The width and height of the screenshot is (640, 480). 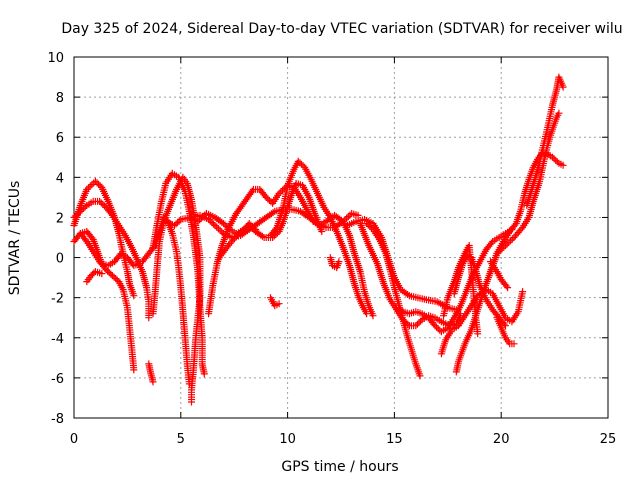 What do you see at coordinates (57, 299) in the screenshot?
I see `y-tick-label: -2` at bounding box center [57, 299].